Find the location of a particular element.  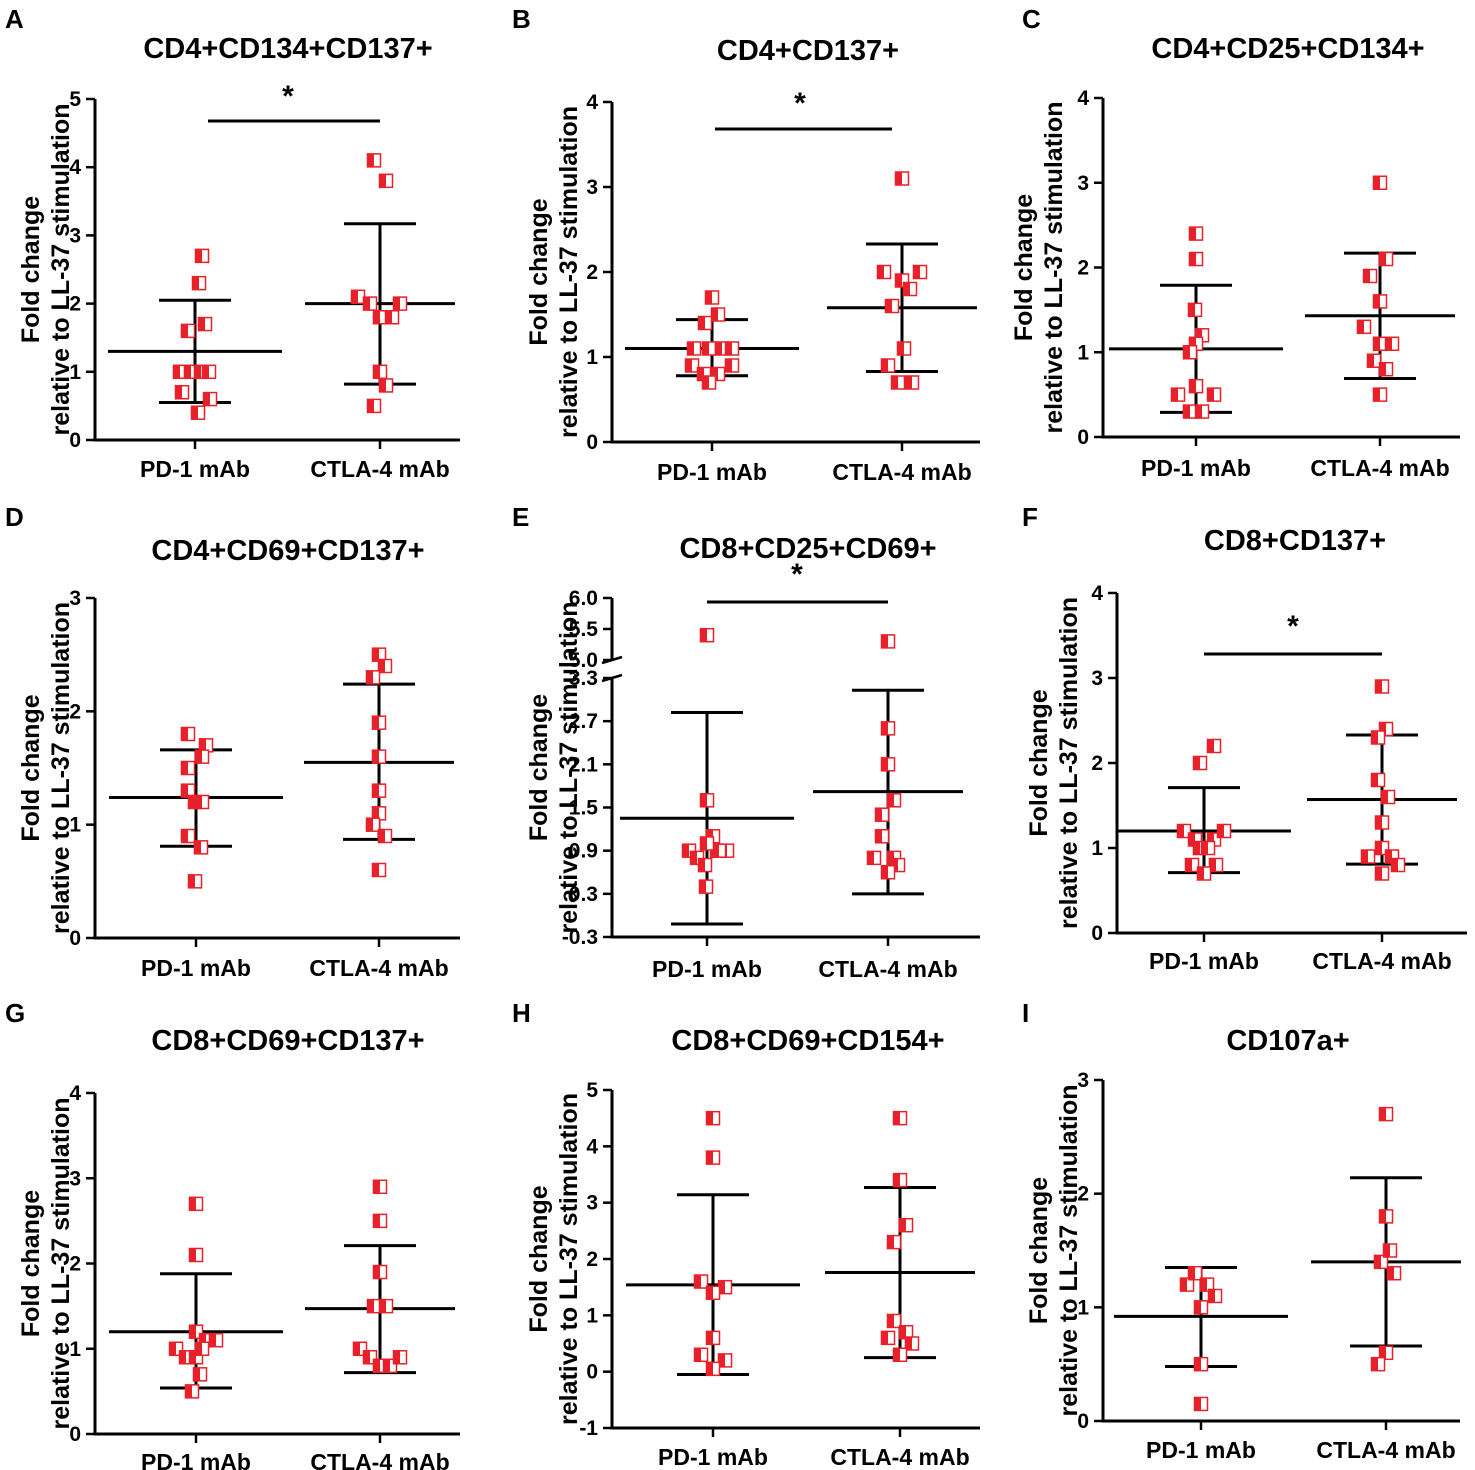

panel-title: CD4+CD25+CD134+ is located at coordinates (1287, 49).